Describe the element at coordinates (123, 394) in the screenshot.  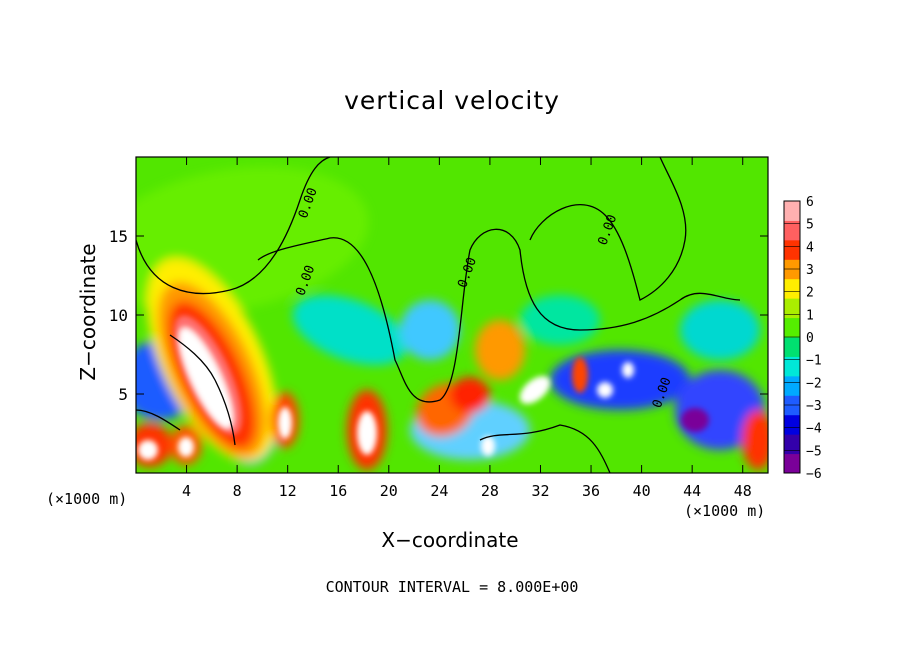
I see `y-tick-label: 5` at that location.